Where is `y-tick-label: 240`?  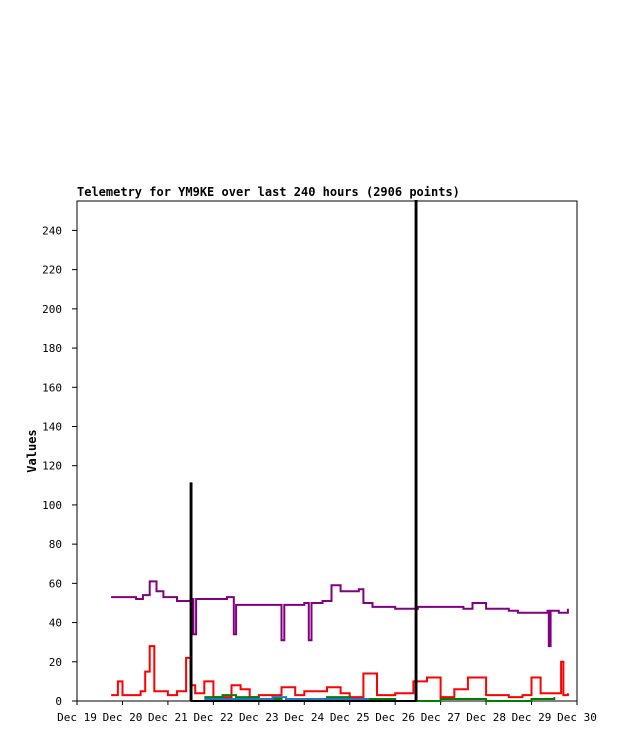
y-tick-label: 240 is located at coordinates (52, 230).